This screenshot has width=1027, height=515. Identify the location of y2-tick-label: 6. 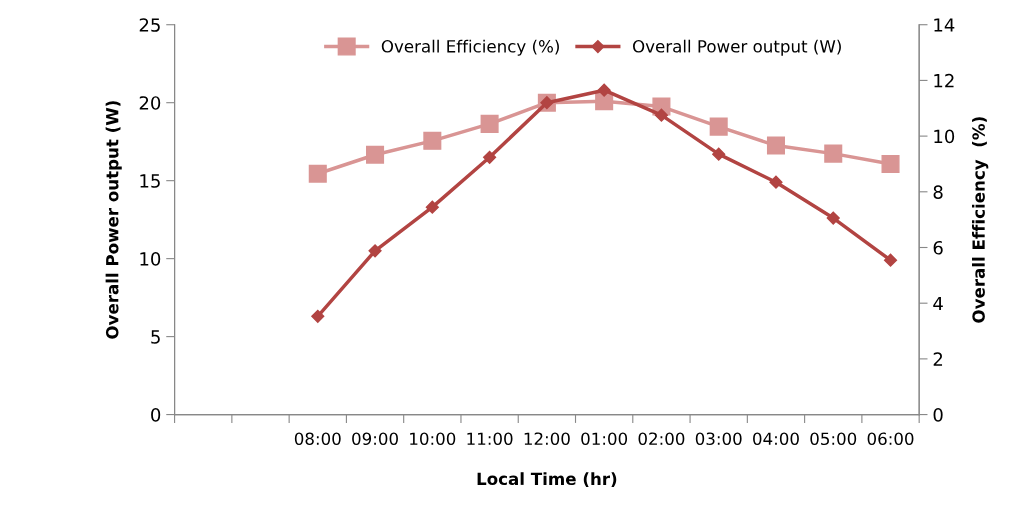
(938, 247).